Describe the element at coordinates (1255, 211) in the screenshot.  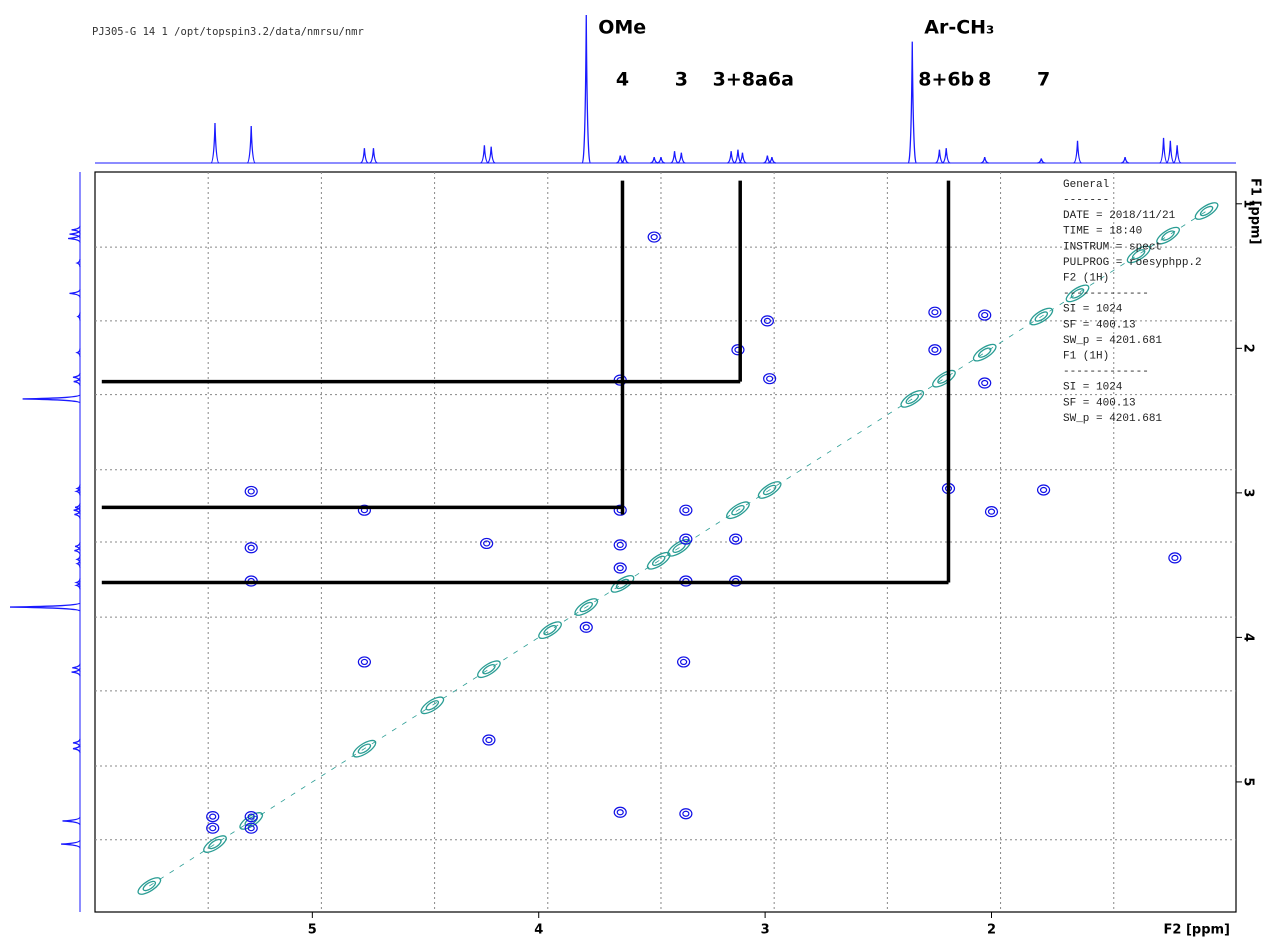
I see `y-axis-label: F1 [ppm]` at that location.